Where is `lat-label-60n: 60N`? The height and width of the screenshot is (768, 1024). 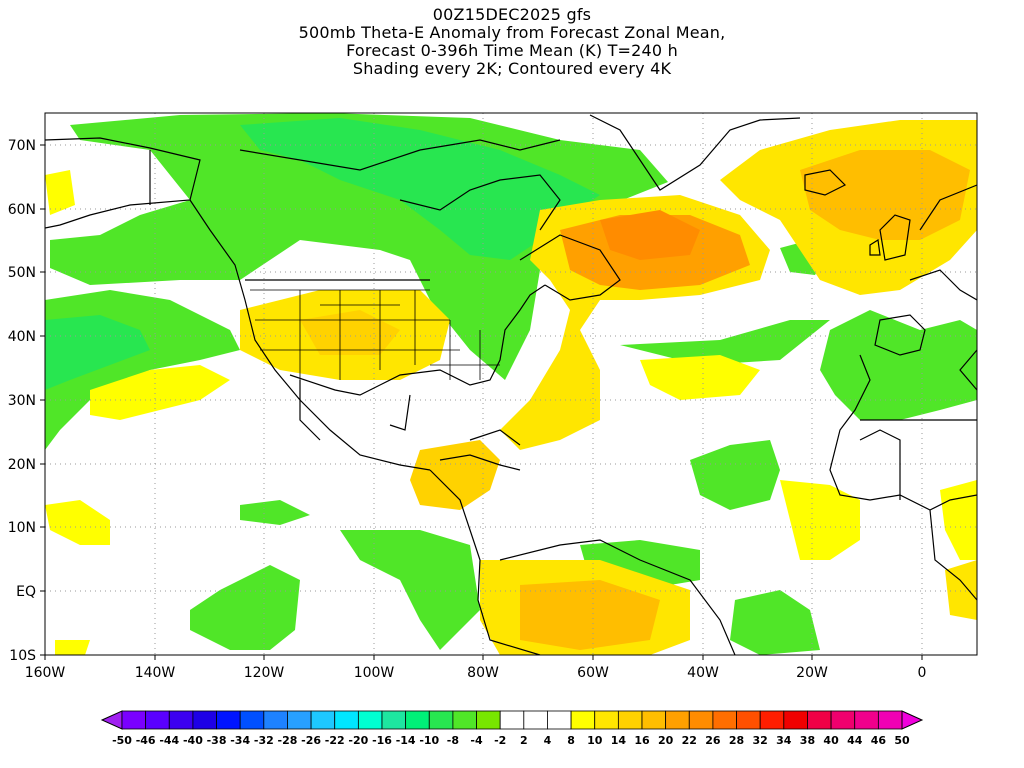
lat-label-60n: 60N is located at coordinates (22, 210).